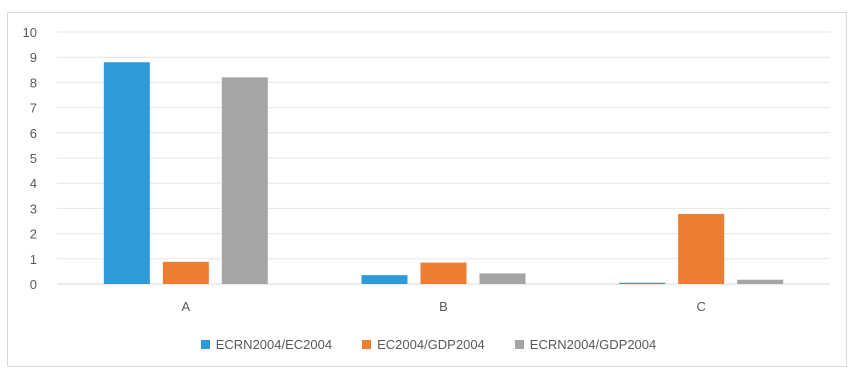 The height and width of the screenshot is (369, 857). I want to click on y-tick-label: 8, so click(33, 82).